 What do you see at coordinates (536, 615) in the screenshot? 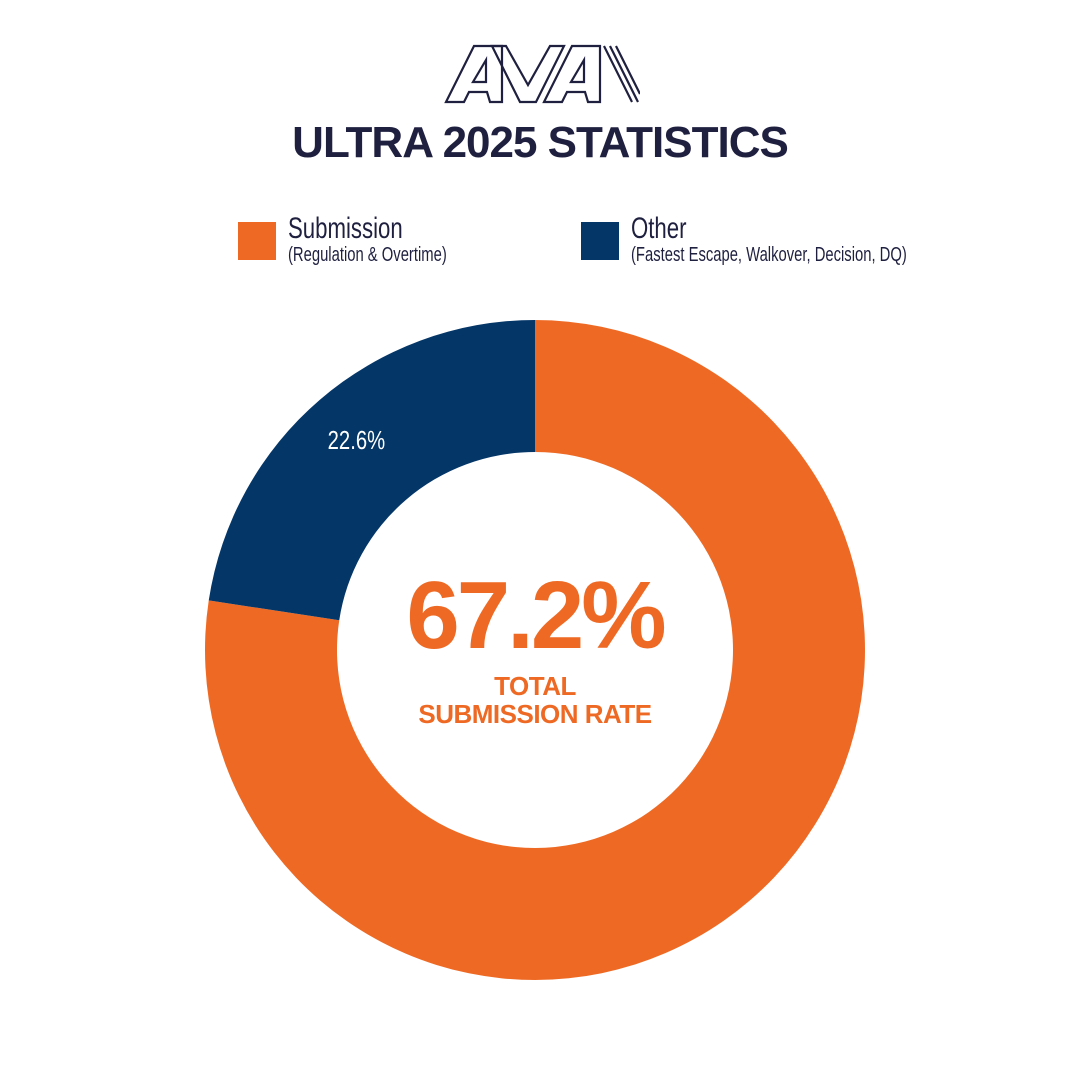
I see `center-value: 67.2%` at bounding box center [536, 615].